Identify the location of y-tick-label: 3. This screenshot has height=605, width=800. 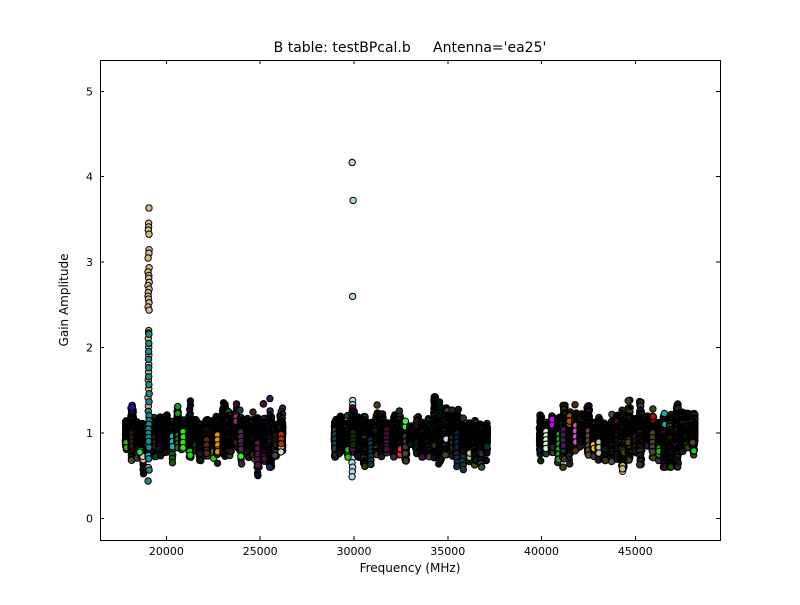
(89, 262).